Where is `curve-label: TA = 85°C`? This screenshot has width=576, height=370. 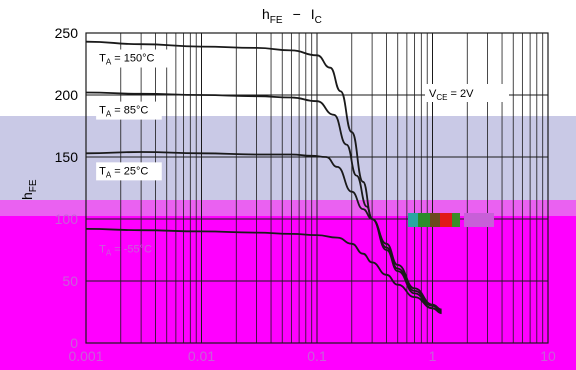
curve-label: TA = 85°C is located at coordinates (123, 112).